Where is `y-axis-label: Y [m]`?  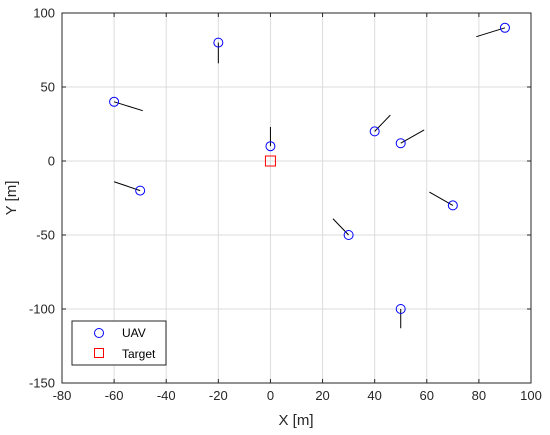 y-axis-label: Y [m] is located at coordinates (11, 198).